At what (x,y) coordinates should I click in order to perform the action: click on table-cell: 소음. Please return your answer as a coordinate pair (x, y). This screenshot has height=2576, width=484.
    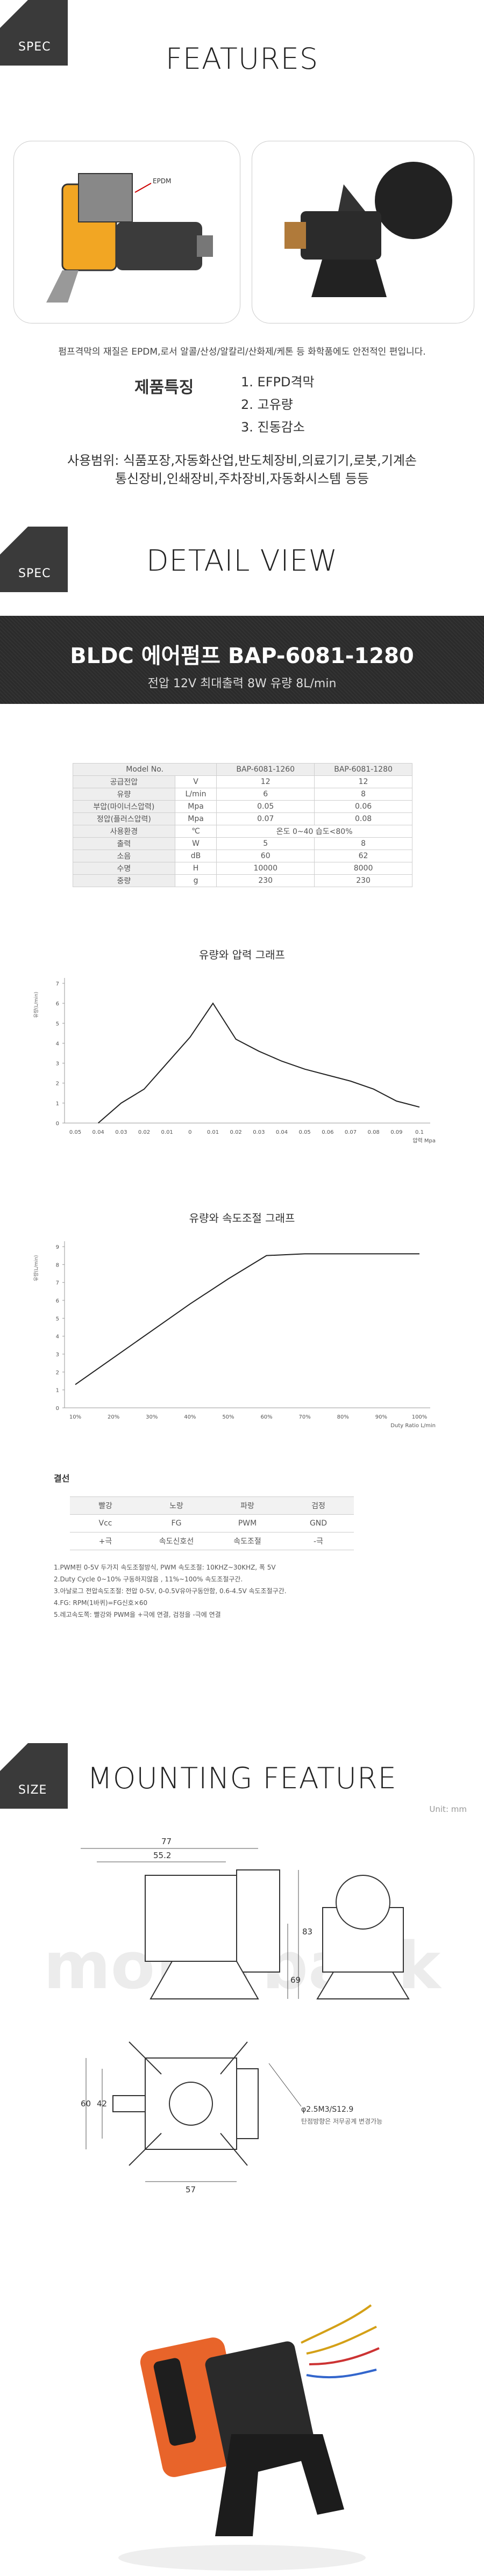
    Looking at the image, I should click on (124, 856).